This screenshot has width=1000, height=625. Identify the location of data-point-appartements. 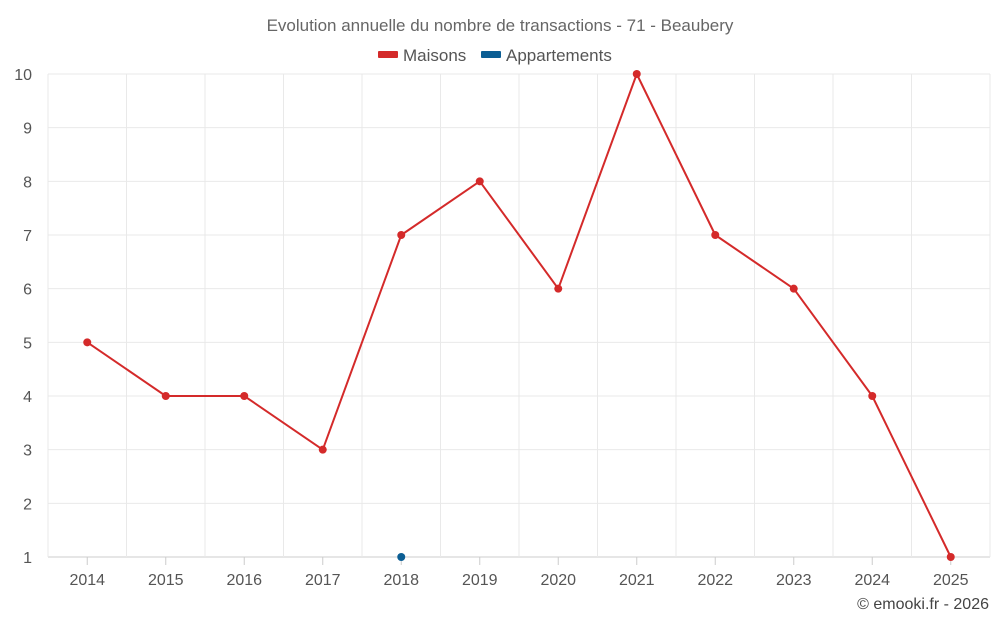
(401, 557).